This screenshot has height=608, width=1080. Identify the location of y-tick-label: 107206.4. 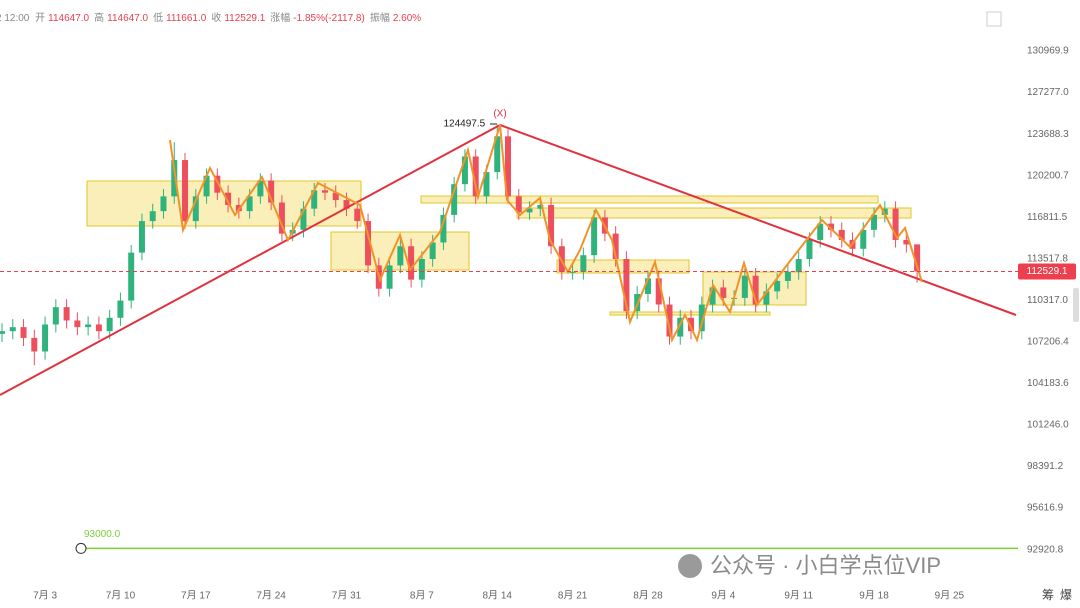
(1048, 342).